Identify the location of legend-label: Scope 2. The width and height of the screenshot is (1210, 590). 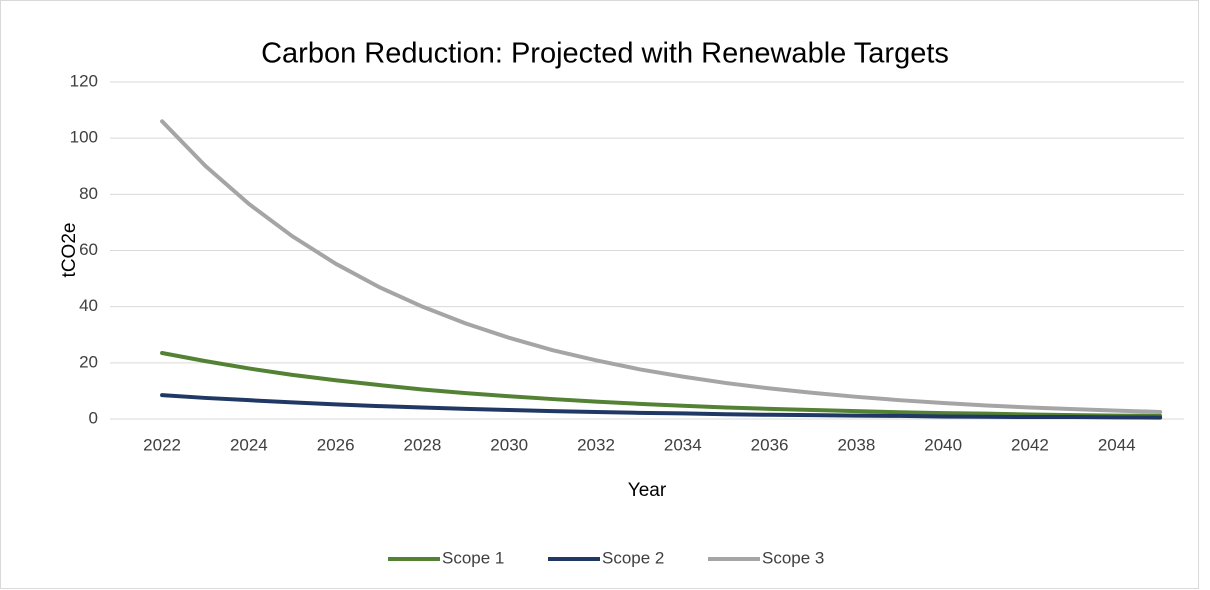
(633, 557).